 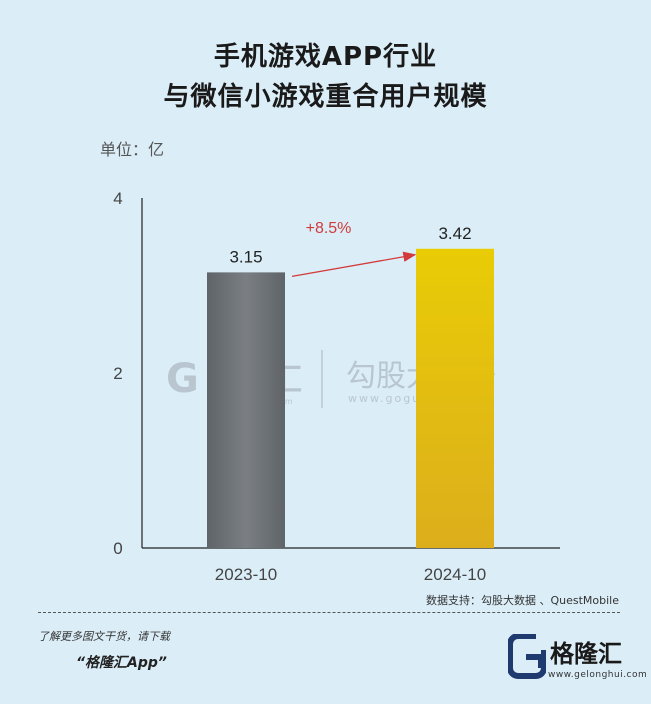 I want to click on y-tick-label: 2, so click(x=117, y=373).